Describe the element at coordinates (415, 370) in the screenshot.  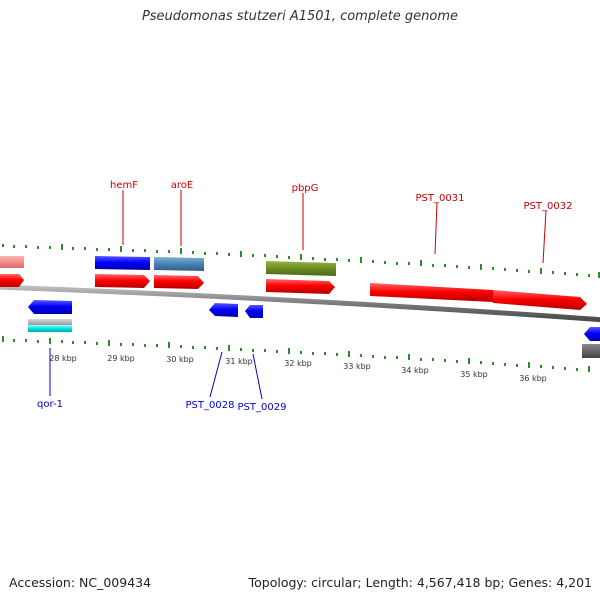
I see `scale-label: 34 kbp` at that location.